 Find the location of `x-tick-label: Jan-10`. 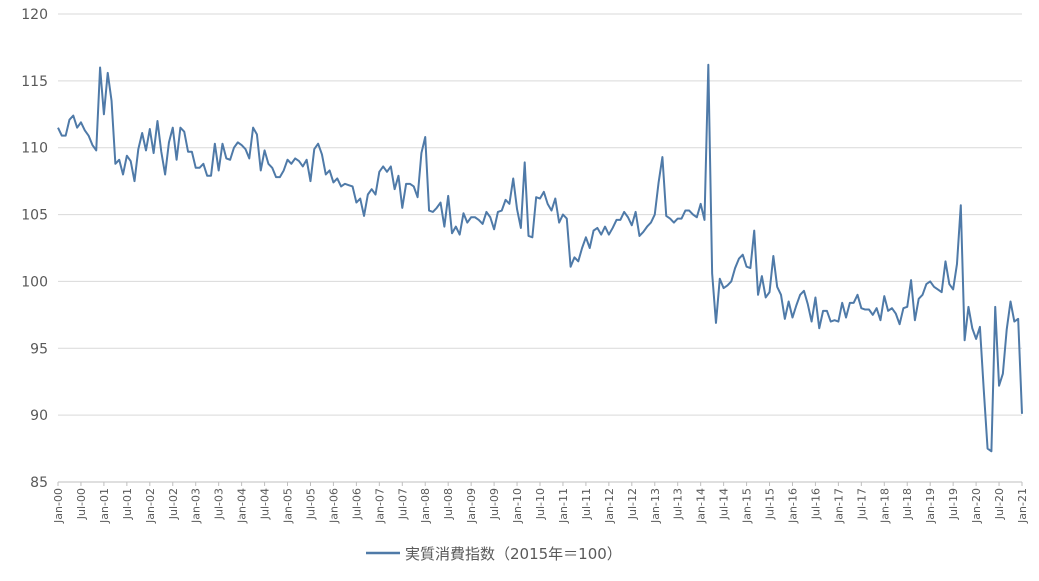

x-tick-label: Jan-10 is located at coordinates (517, 506).